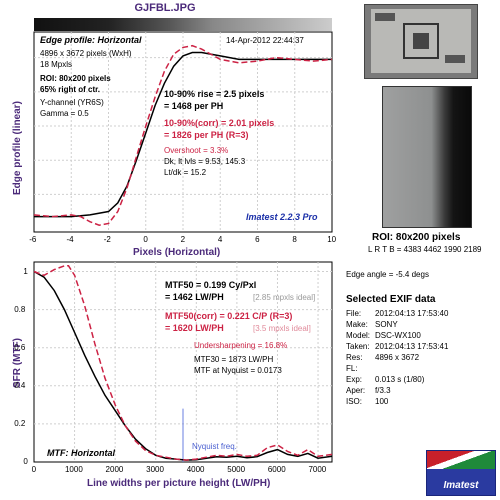 The image size is (500, 500). What do you see at coordinates (400, 379) in the screenshot?
I see `exif-value: 0.013 s (1/80)` at bounding box center [400, 379].